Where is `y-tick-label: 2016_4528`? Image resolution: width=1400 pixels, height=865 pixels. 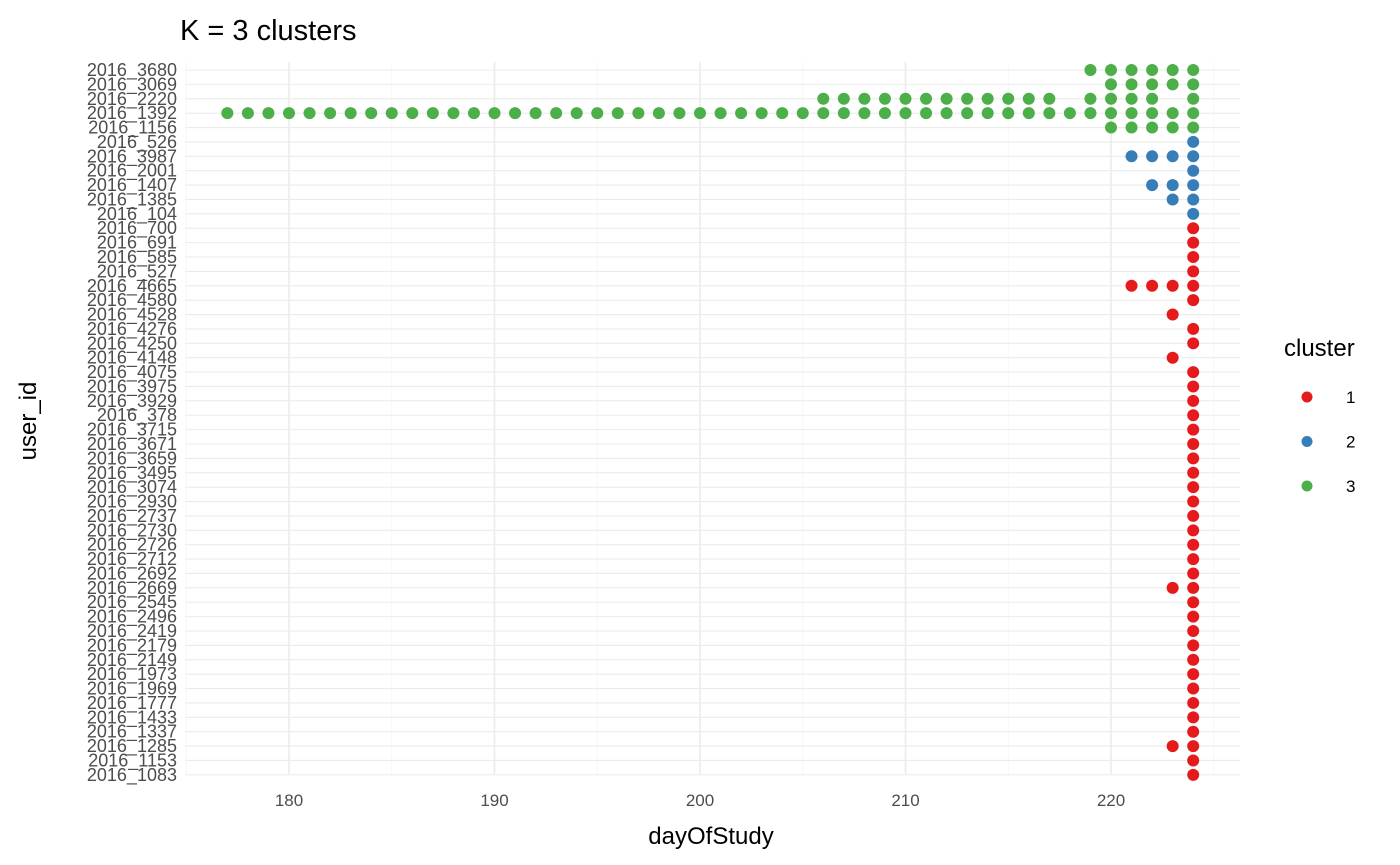 y-tick-label: 2016_4528 is located at coordinates (132, 315).